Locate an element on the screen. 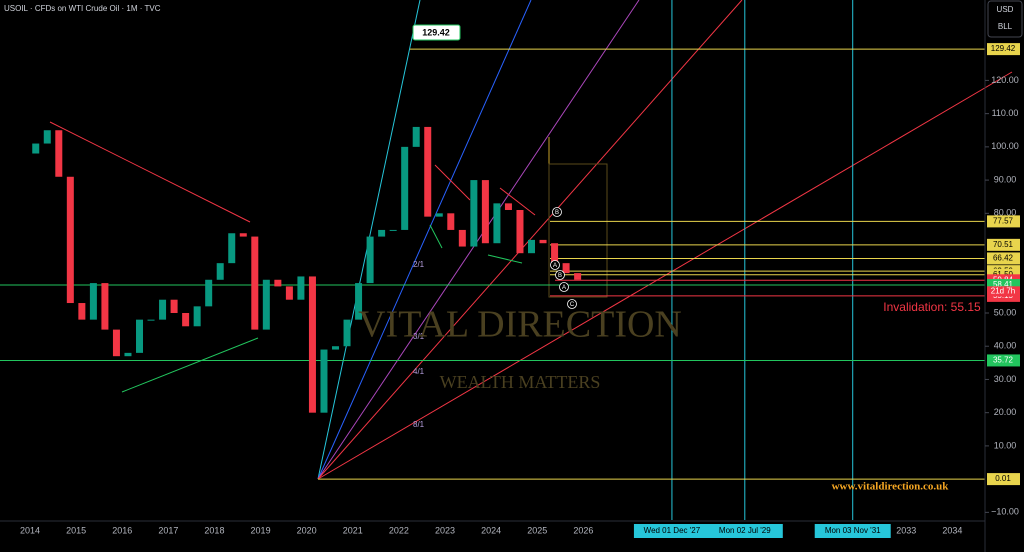  watermark: VITAL DIRECTION is located at coordinates (520, 325).